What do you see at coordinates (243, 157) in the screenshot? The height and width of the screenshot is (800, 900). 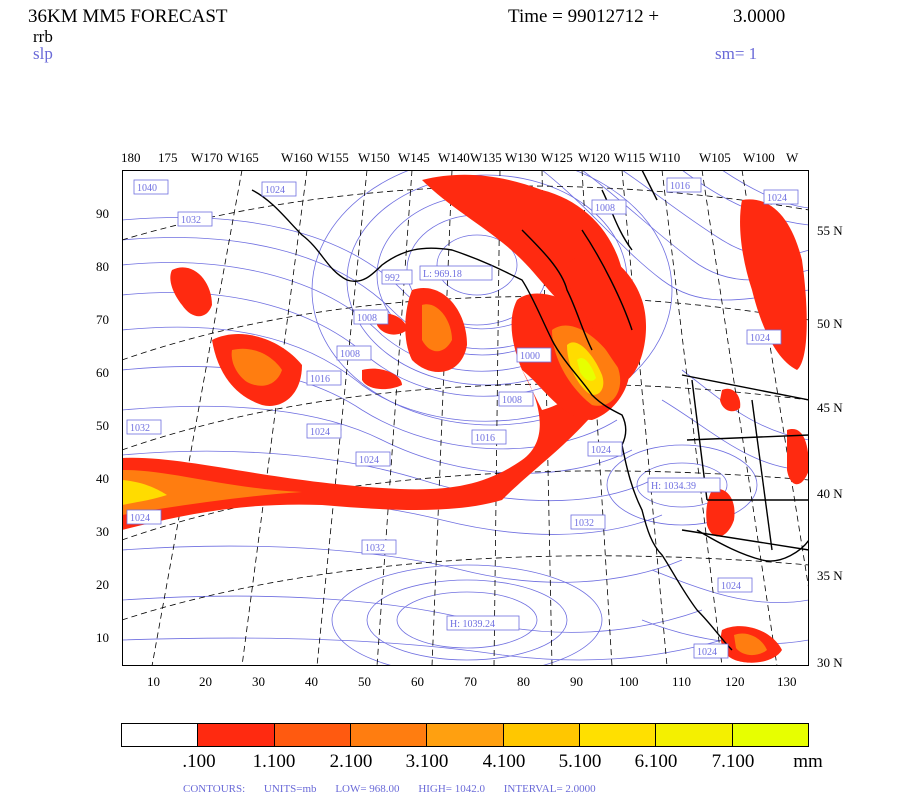 I see `lon-label: W165` at bounding box center [243, 157].